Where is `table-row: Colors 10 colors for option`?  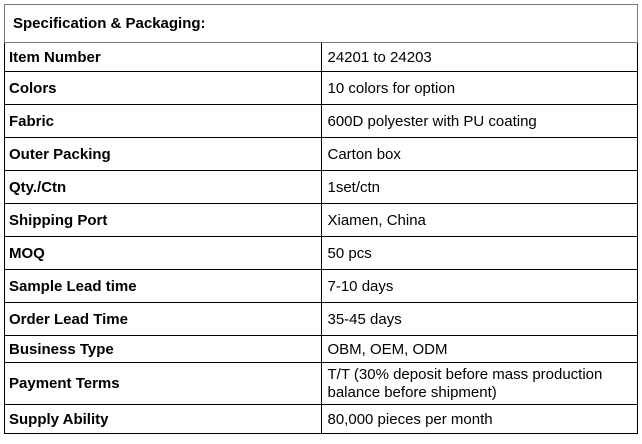
table-row: Colors 10 colors for option is located at coordinates (321, 88).